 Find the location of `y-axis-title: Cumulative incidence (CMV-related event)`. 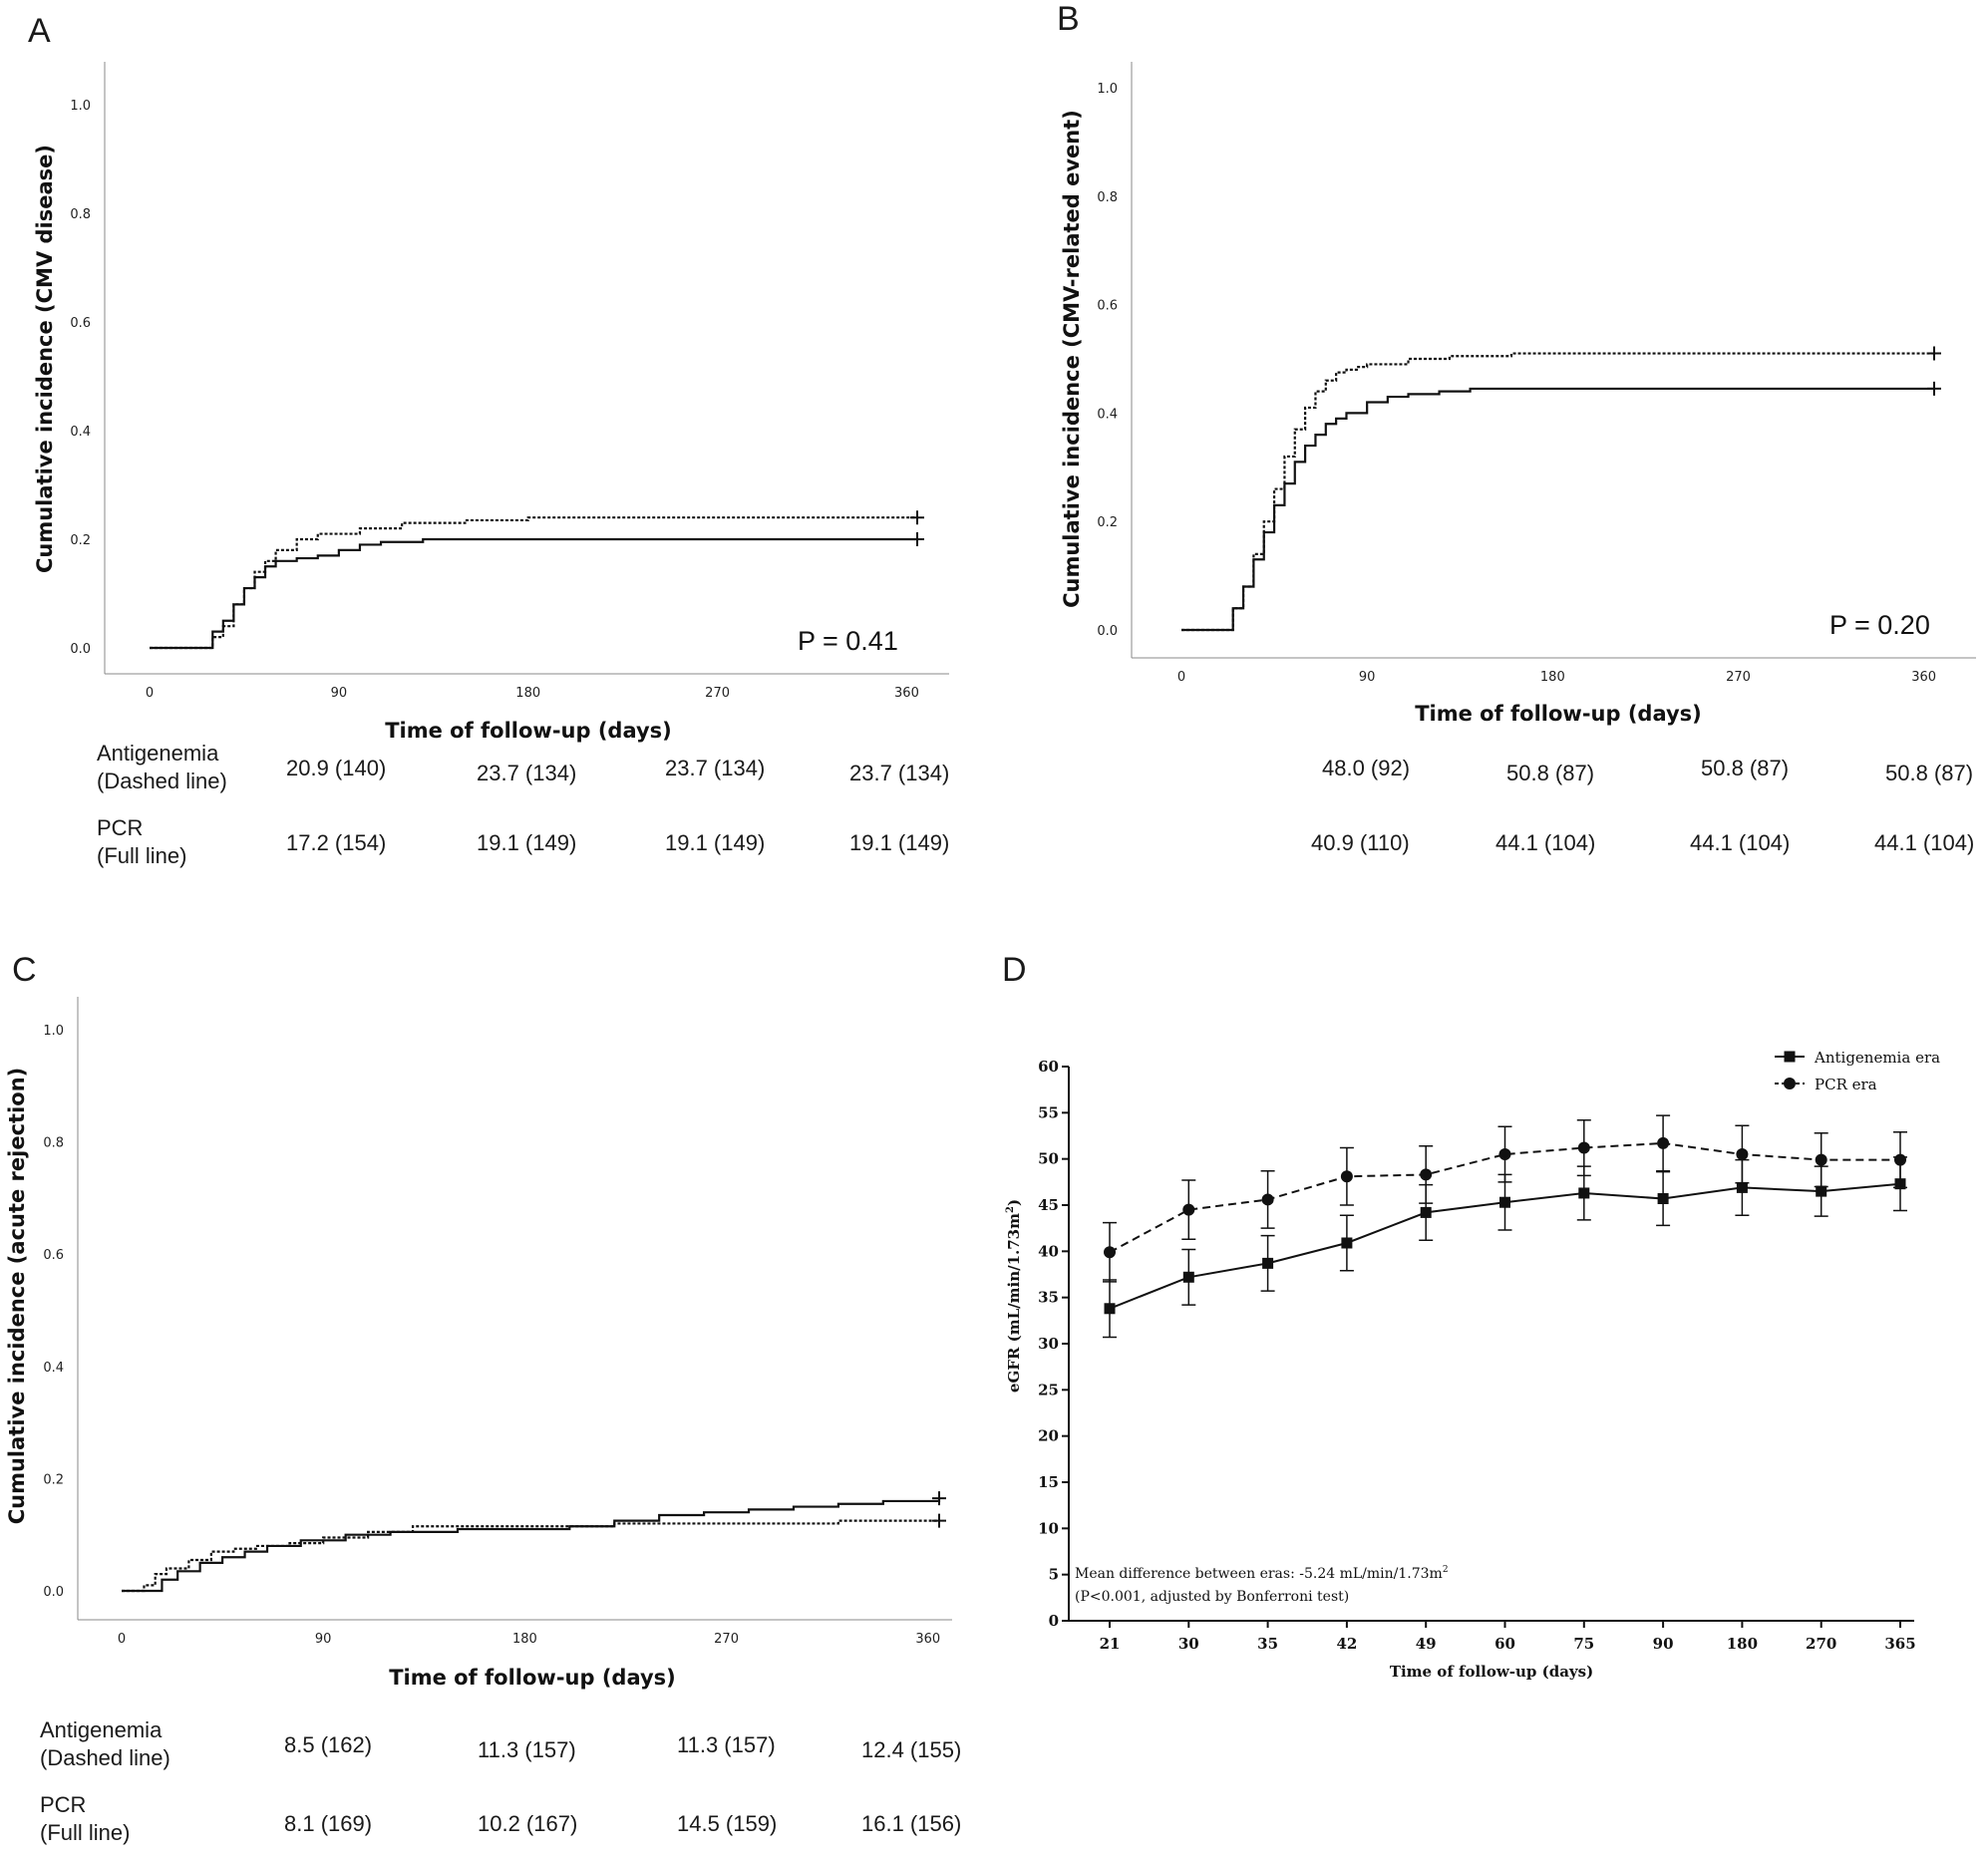

y-axis-title: Cumulative incidence (CMV-related event) is located at coordinates (1072, 359).